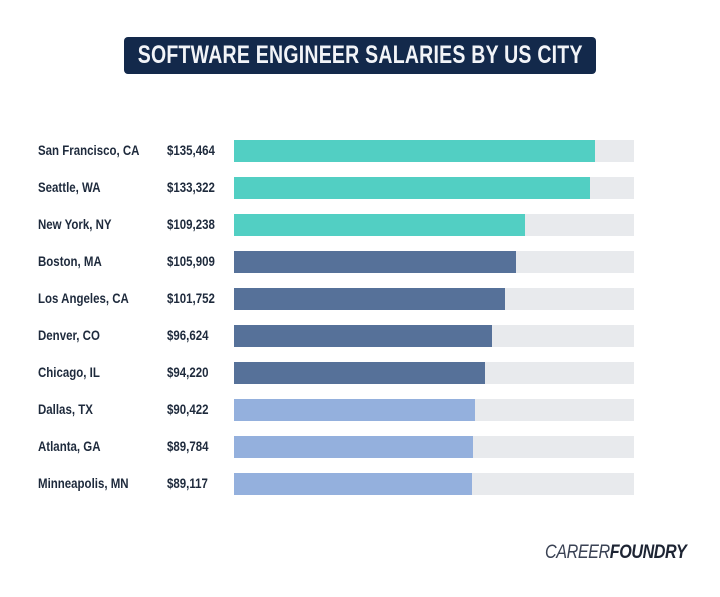 The image size is (720, 597). I want to click on logo-bold: FOUNDRY, so click(648, 552).